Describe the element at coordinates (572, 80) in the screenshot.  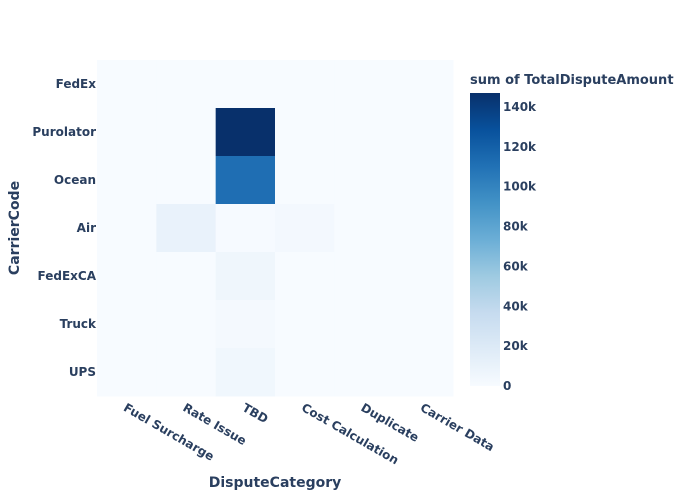
I see `colorbar-title: sum of TotalDisputeAmount` at that location.